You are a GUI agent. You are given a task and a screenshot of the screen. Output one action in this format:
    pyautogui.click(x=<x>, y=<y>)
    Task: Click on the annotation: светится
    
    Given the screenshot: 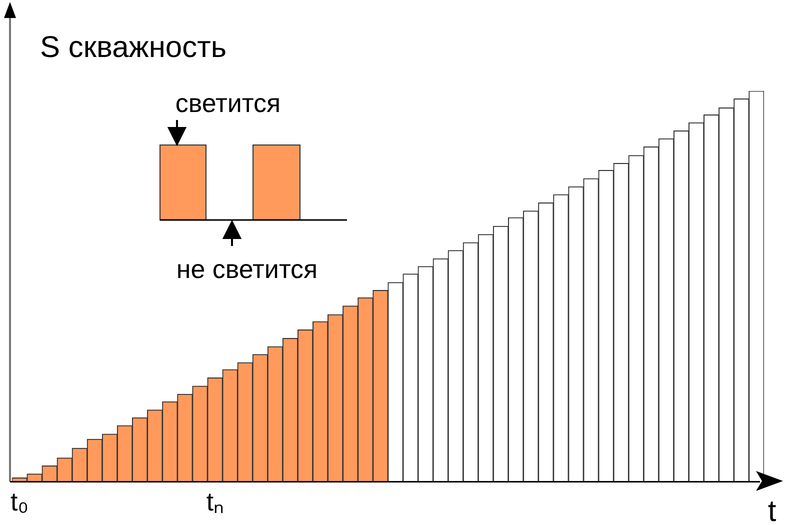 What is the action you would take?
    pyautogui.click(x=228, y=103)
    